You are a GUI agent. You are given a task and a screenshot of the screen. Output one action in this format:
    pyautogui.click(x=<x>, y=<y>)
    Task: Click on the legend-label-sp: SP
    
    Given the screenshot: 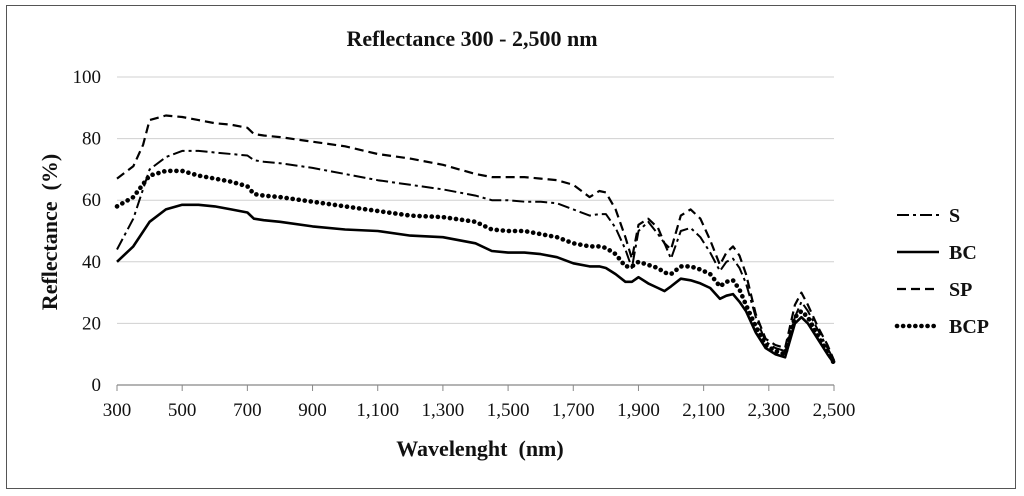 What is the action you would take?
    pyautogui.click(x=960, y=290)
    